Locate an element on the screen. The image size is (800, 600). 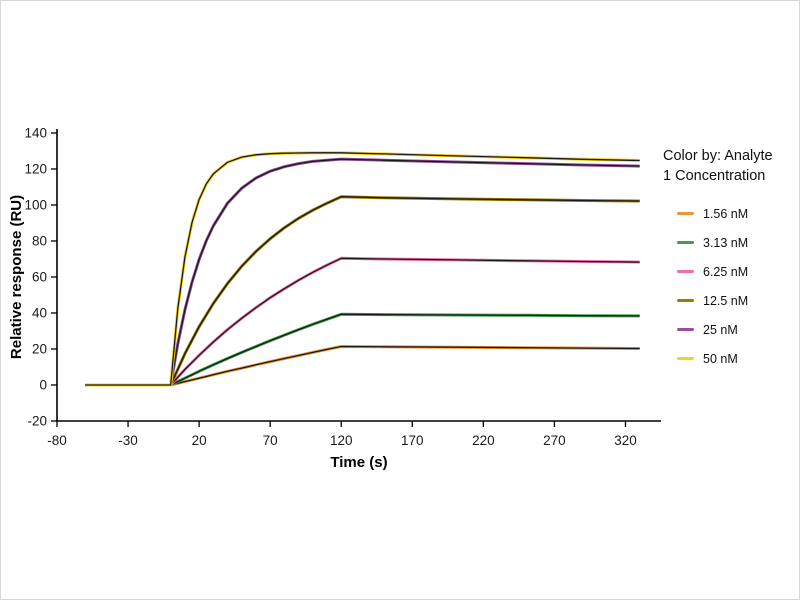
legend-title-line2: 1 Concentration is located at coordinates (714, 175).